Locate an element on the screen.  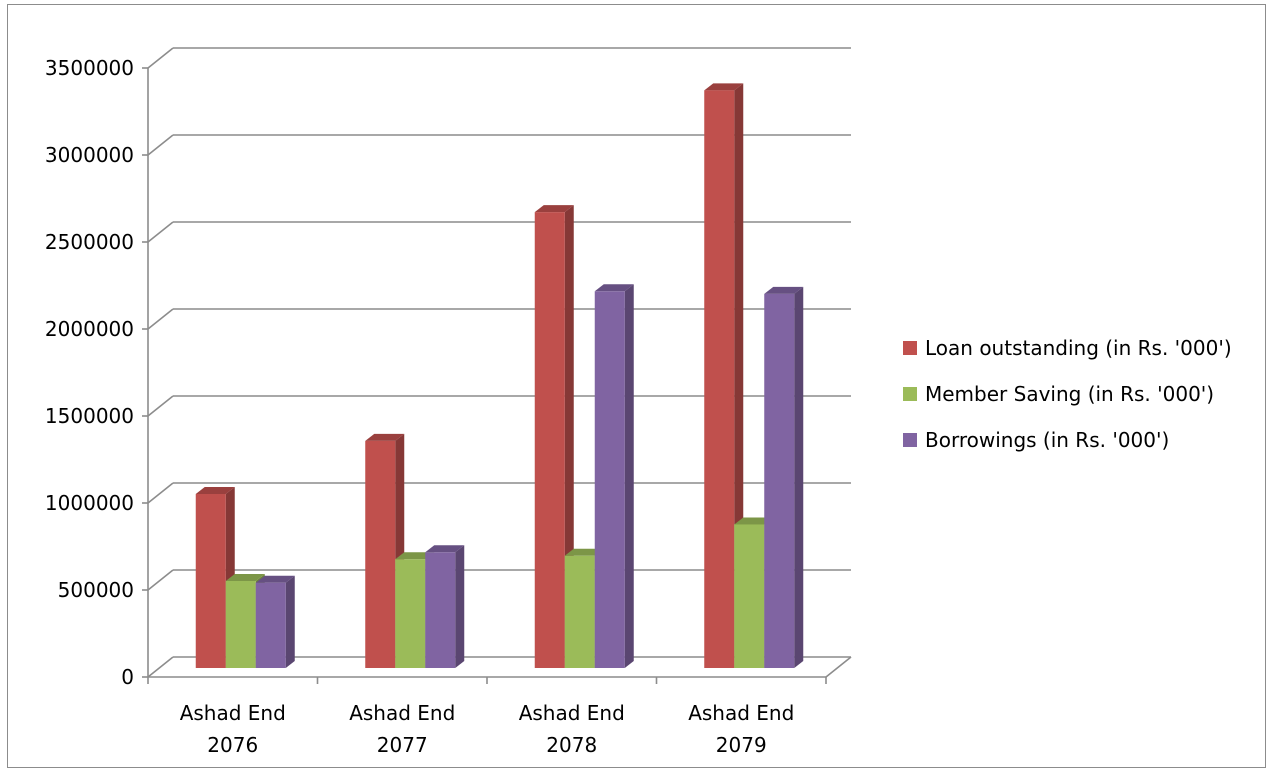
y-tick-label: 3000000 is located at coordinates (89, 155).